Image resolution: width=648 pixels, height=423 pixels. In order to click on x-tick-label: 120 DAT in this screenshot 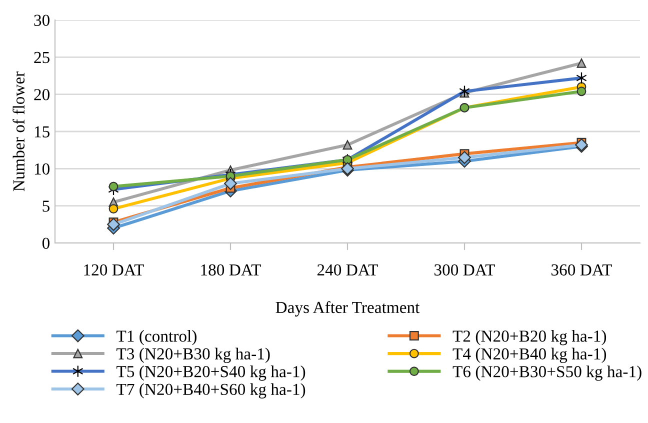, I will do `click(114, 270)`.